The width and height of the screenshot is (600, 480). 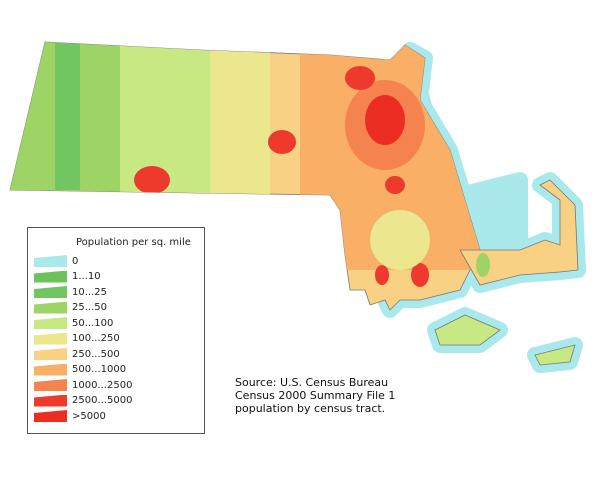 I want to click on legend-label: 500...1000, so click(x=99, y=369).